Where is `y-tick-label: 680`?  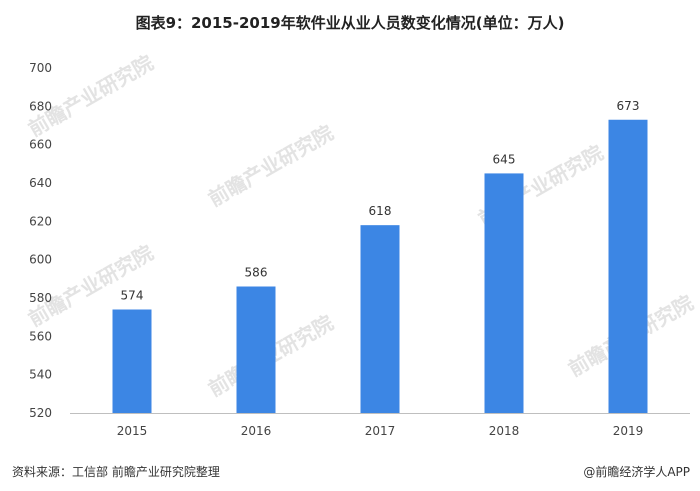
y-tick-label: 680 is located at coordinates (40, 106).